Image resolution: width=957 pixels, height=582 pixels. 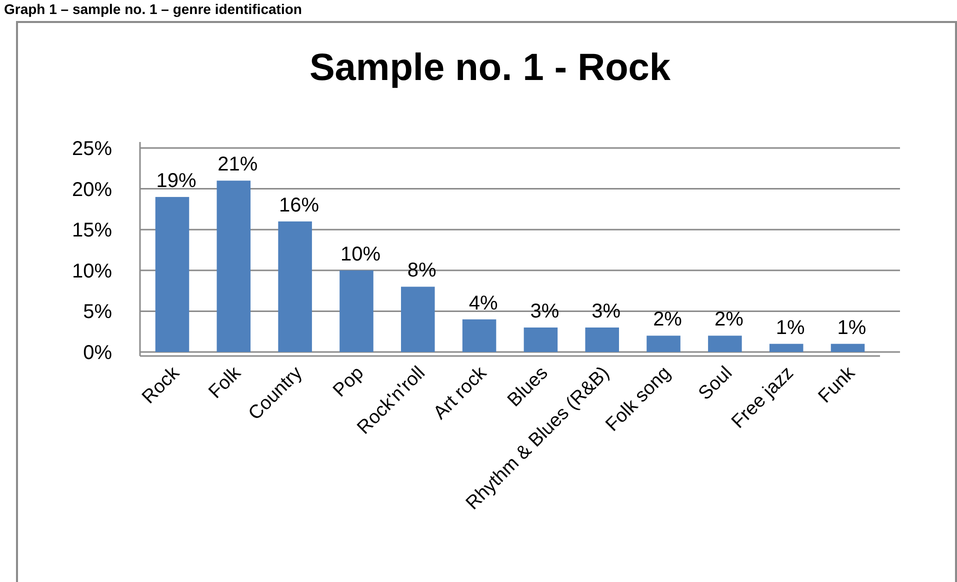 I want to click on data-label: 8%, so click(x=422, y=271).